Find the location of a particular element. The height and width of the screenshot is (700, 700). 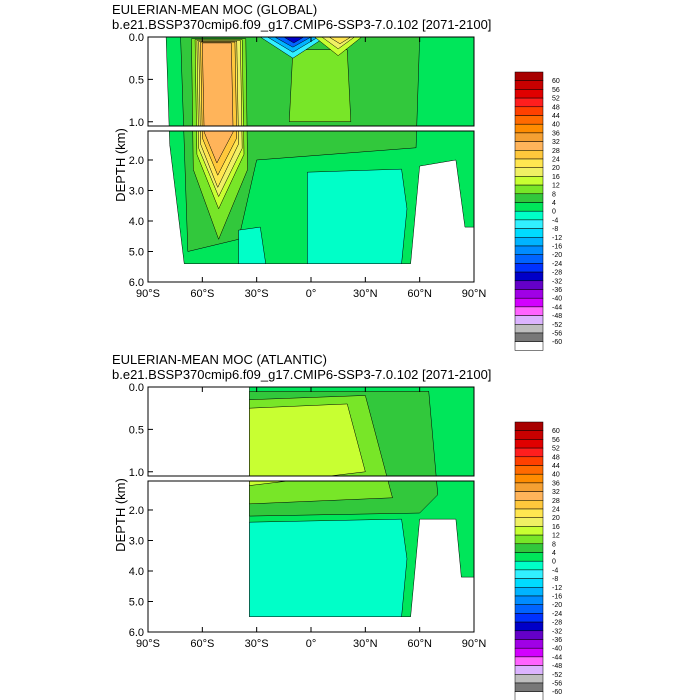

colorbar-label: 52 is located at coordinates (556, 99).